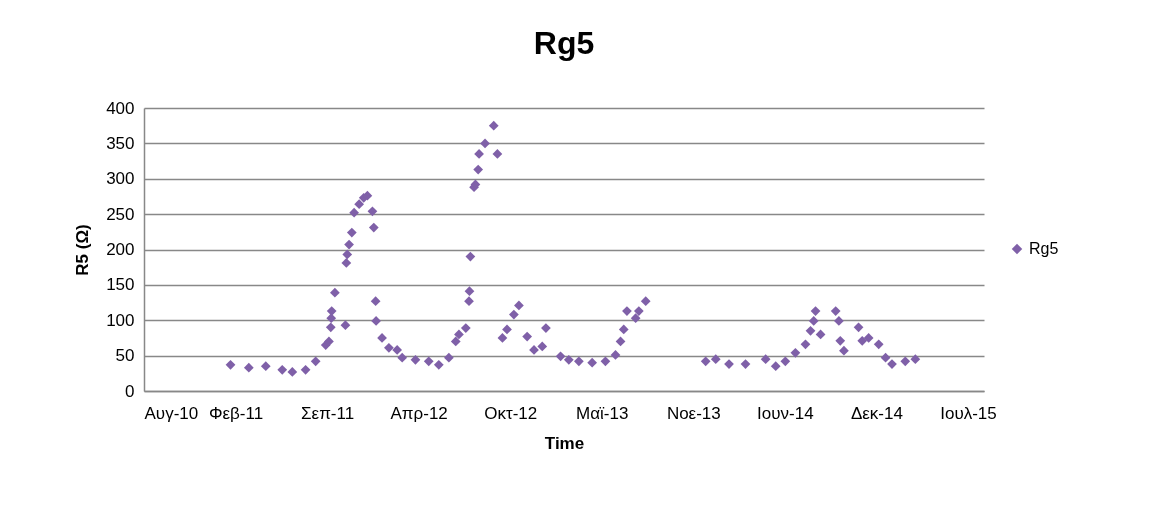  Describe the element at coordinates (120, 108) in the screenshot. I see `y-tick-label: 400` at that location.